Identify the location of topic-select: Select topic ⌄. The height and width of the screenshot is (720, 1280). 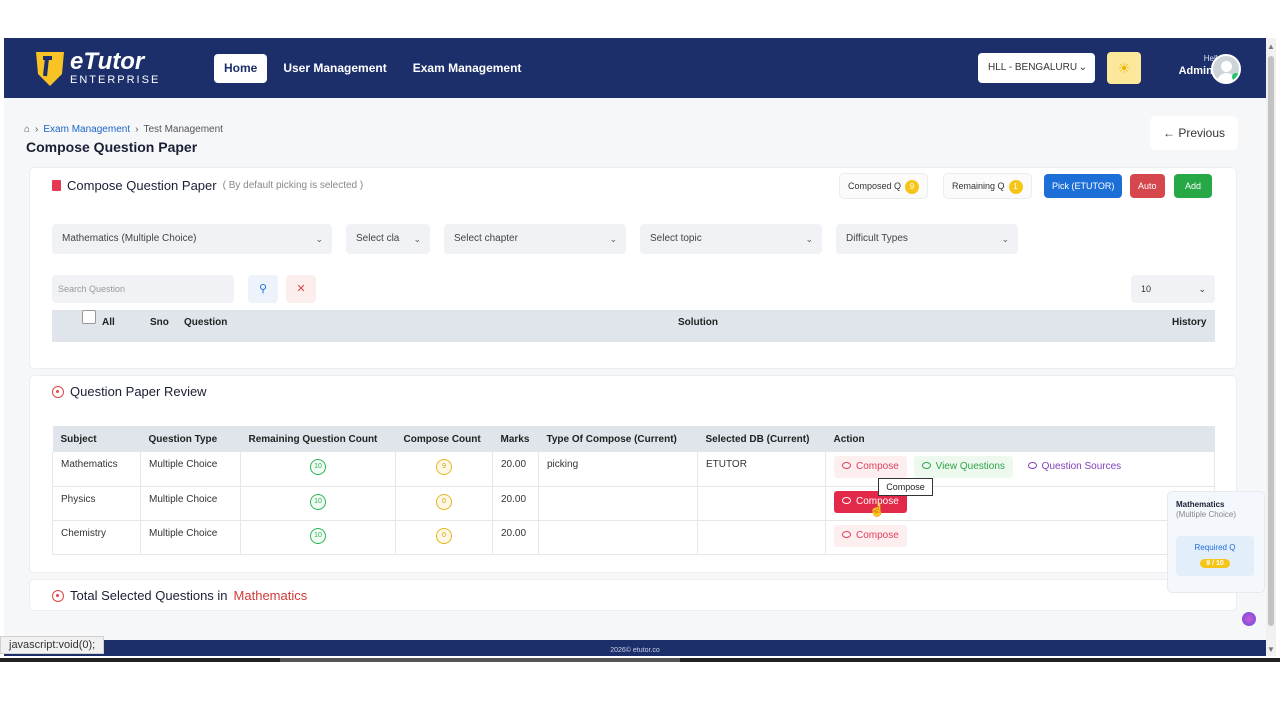
(731, 239).